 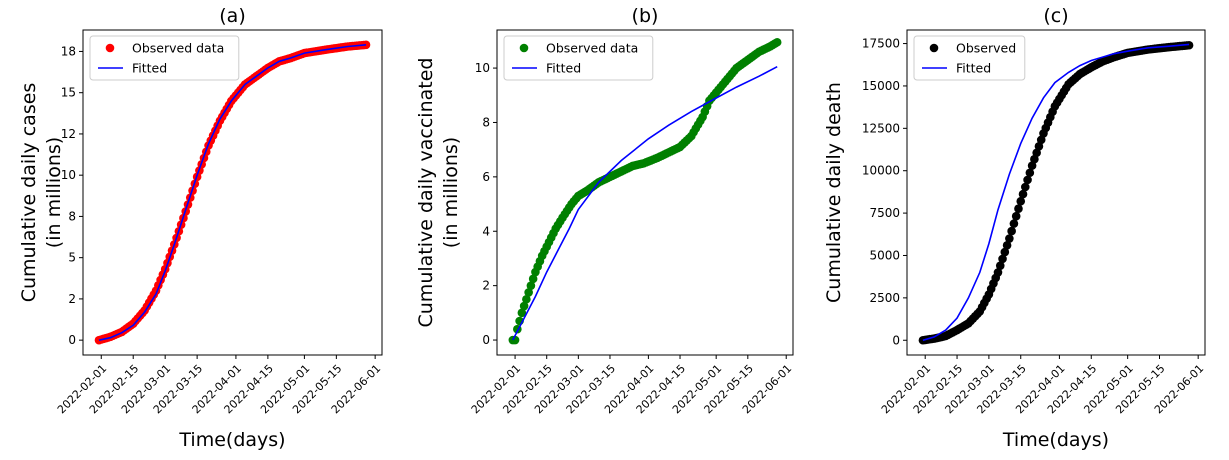 What do you see at coordinates (645, 16) in the screenshot?
I see `panel-title: (b)` at bounding box center [645, 16].